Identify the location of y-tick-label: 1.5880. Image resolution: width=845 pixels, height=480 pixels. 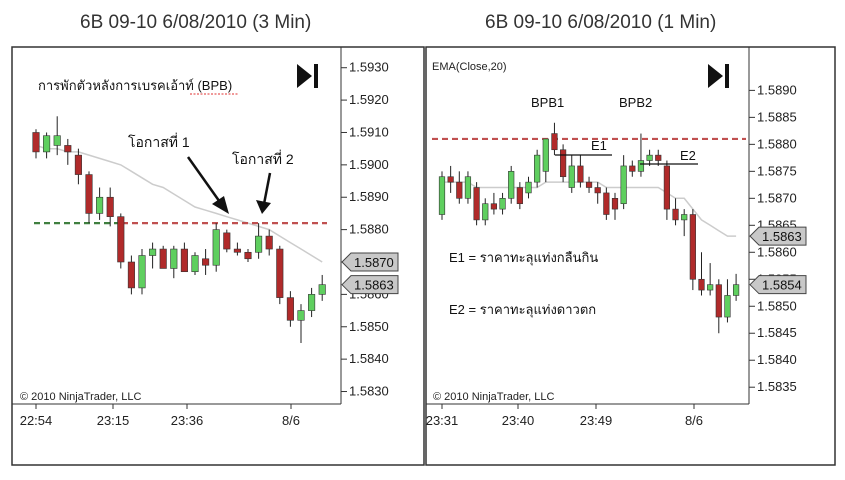
(369, 229).